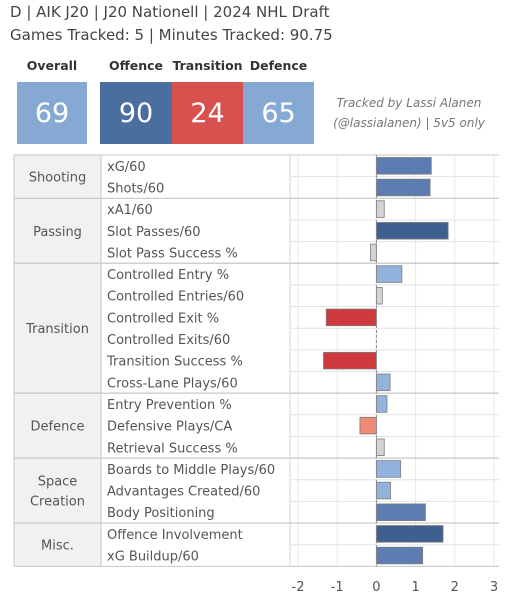 The image size is (509, 600). What do you see at coordinates (169, 405) in the screenshot?
I see `metric-label-entry-prevention: Entry Prevention %` at bounding box center [169, 405].